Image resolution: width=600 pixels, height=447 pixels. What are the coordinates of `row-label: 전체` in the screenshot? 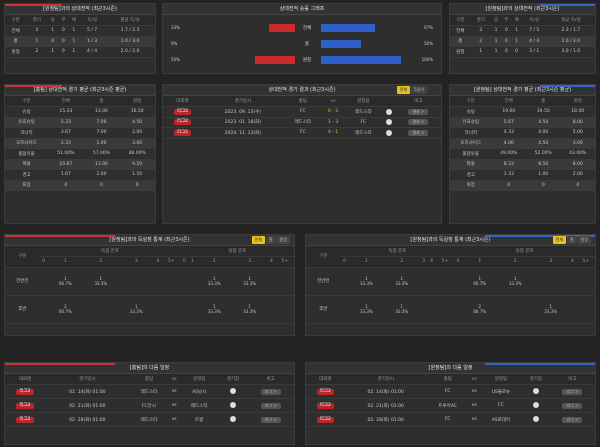 It's located at (307, 28).